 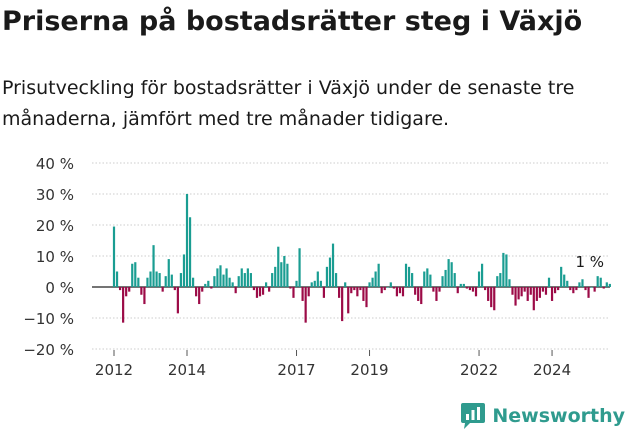 What do you see at coordinates (333, 364) in the screenshot?
I see `x-axis: 2012 2014 2017 2019 2022 2024` at bounding box center [333, 364].